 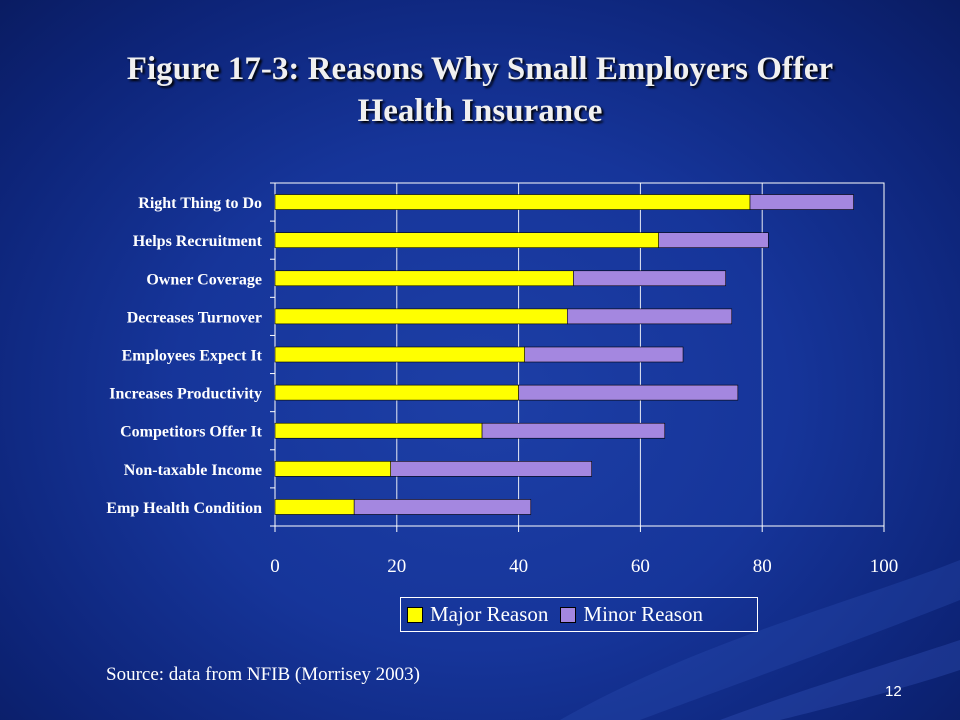 I want to click on x-tick-label: 0, so click(x=275, y=566).